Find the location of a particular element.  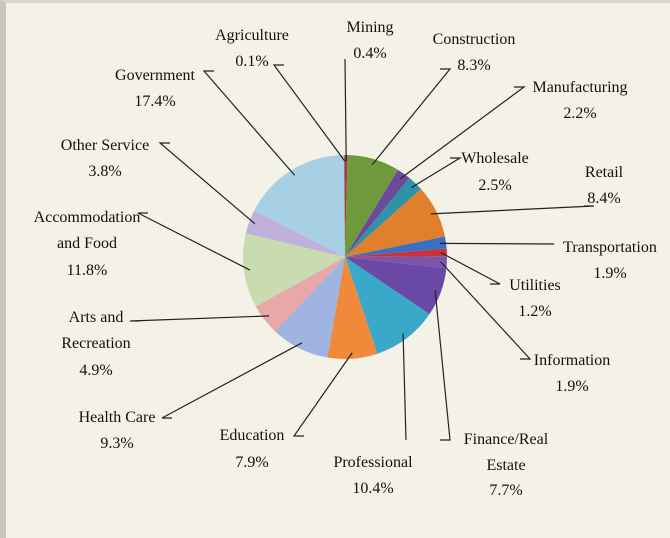

category-label: Accommodation and Food is located at coordinates (87, 230).